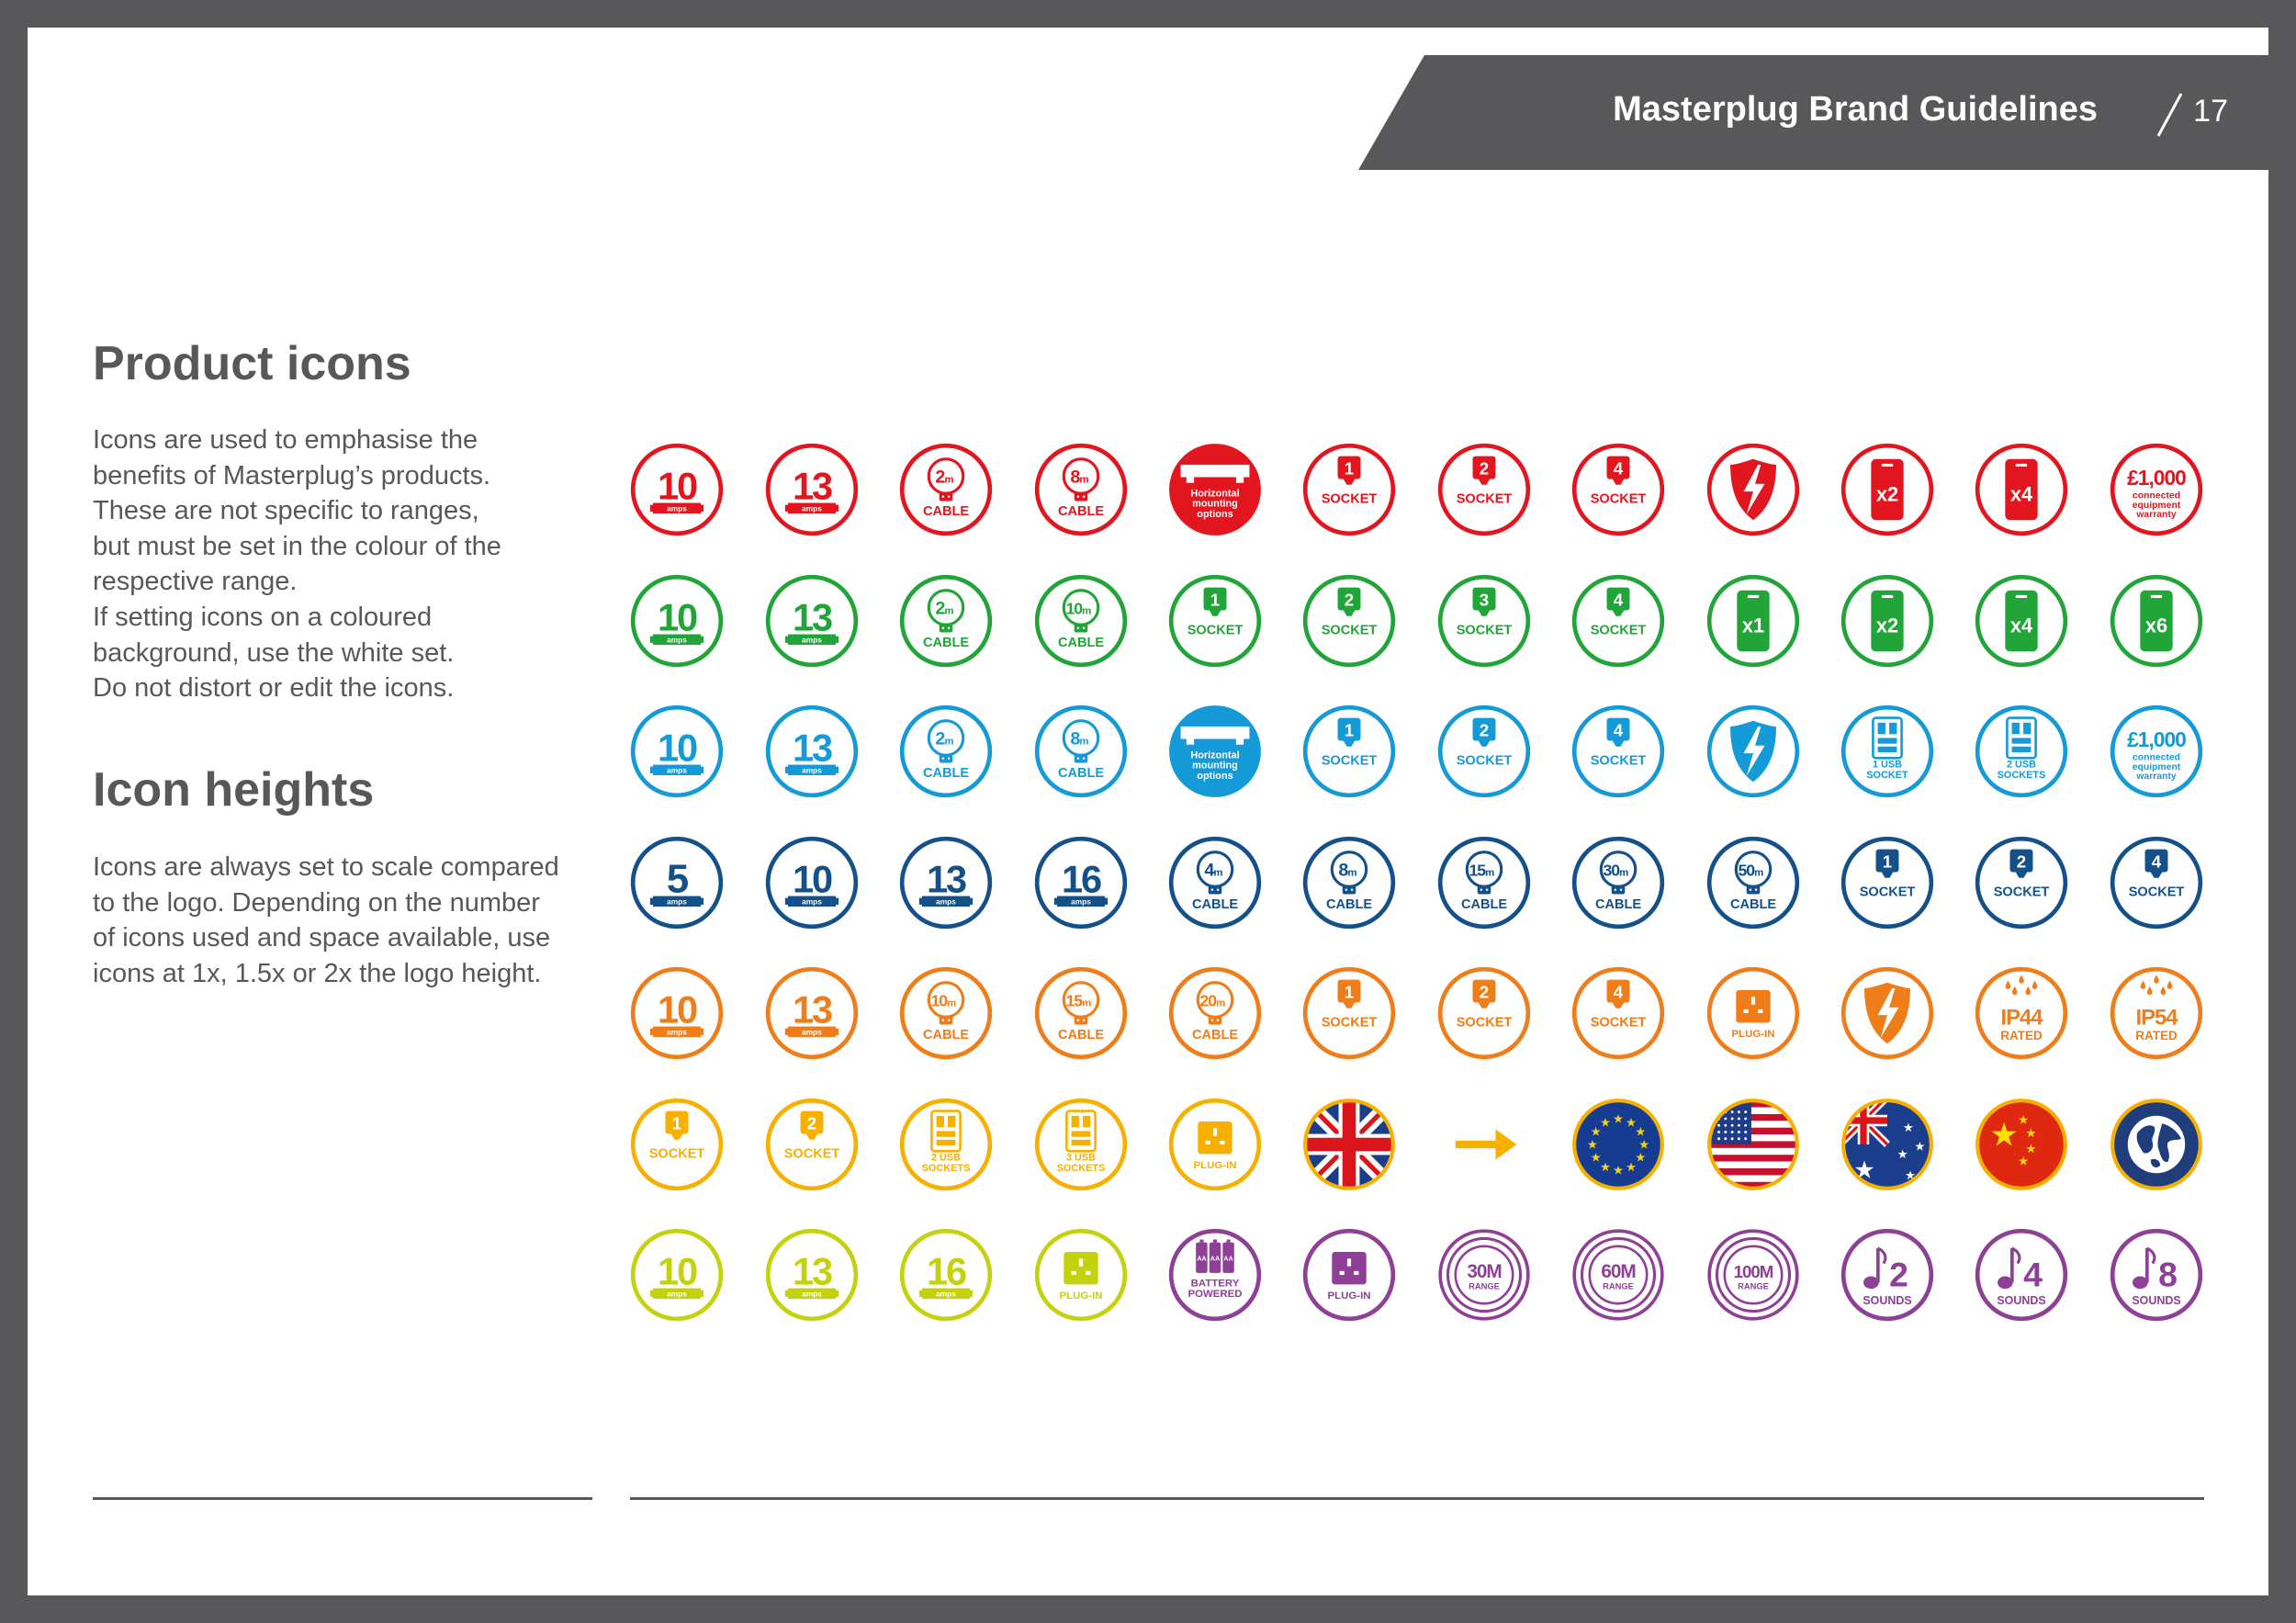  What do you see at coordinates (1888, 752) in the screenshot?
I see `1-usb-socket-icon: 1 USB SOCKET` at bounding box center [1888, 752].